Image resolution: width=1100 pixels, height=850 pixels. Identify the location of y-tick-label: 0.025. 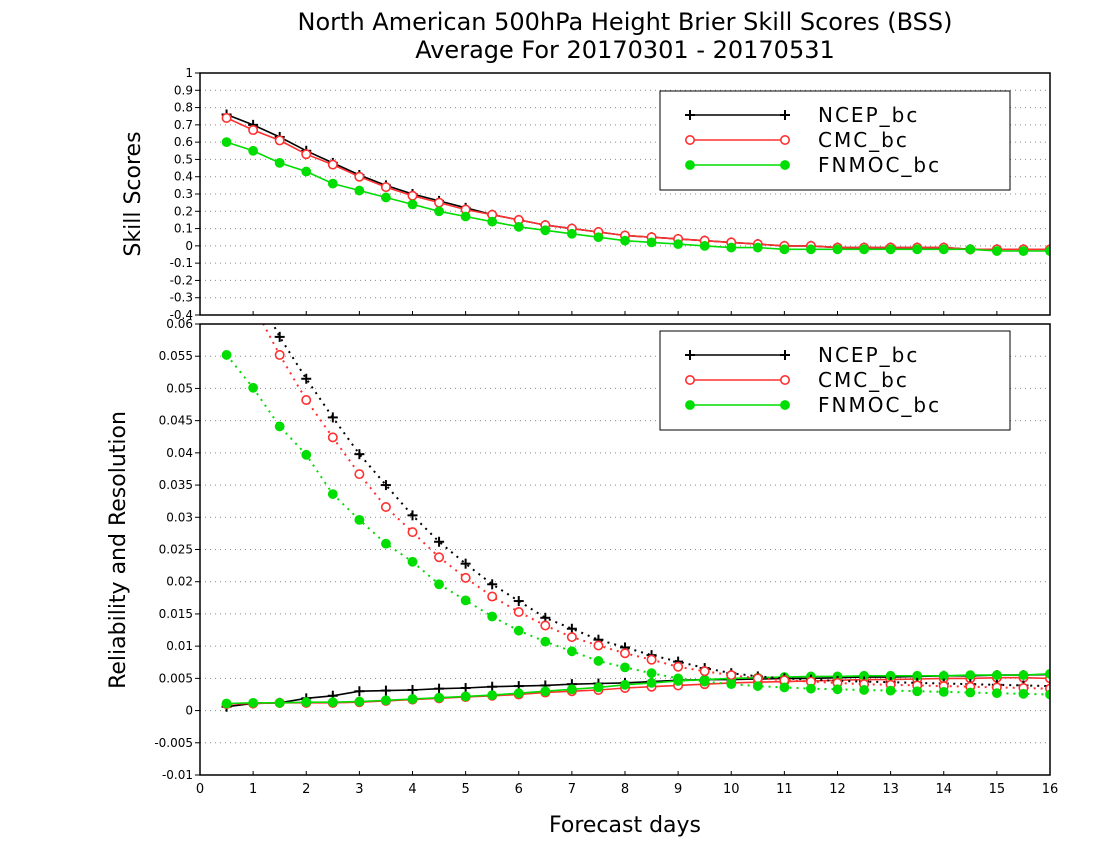
(176, 550).